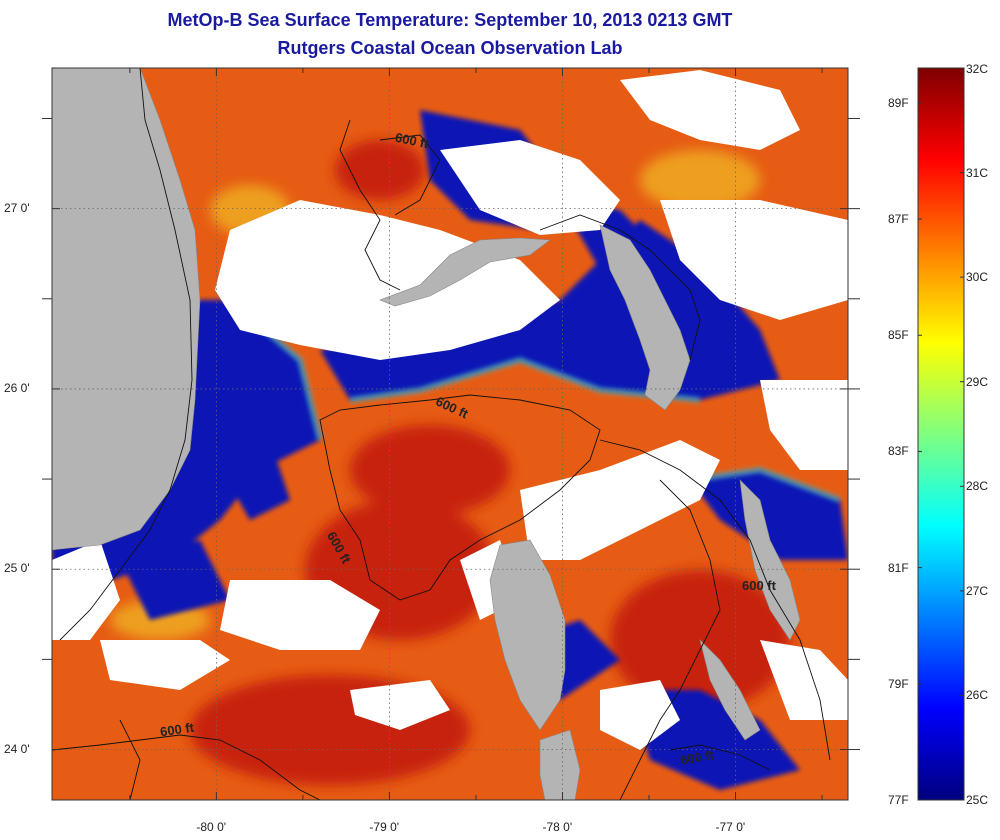  What do you see at coordinates (450, 48) in the screenshot?
I see `map-subtitle: Rutgers Coastal Ocean Observation Lab` at bounding box center [450, 48].